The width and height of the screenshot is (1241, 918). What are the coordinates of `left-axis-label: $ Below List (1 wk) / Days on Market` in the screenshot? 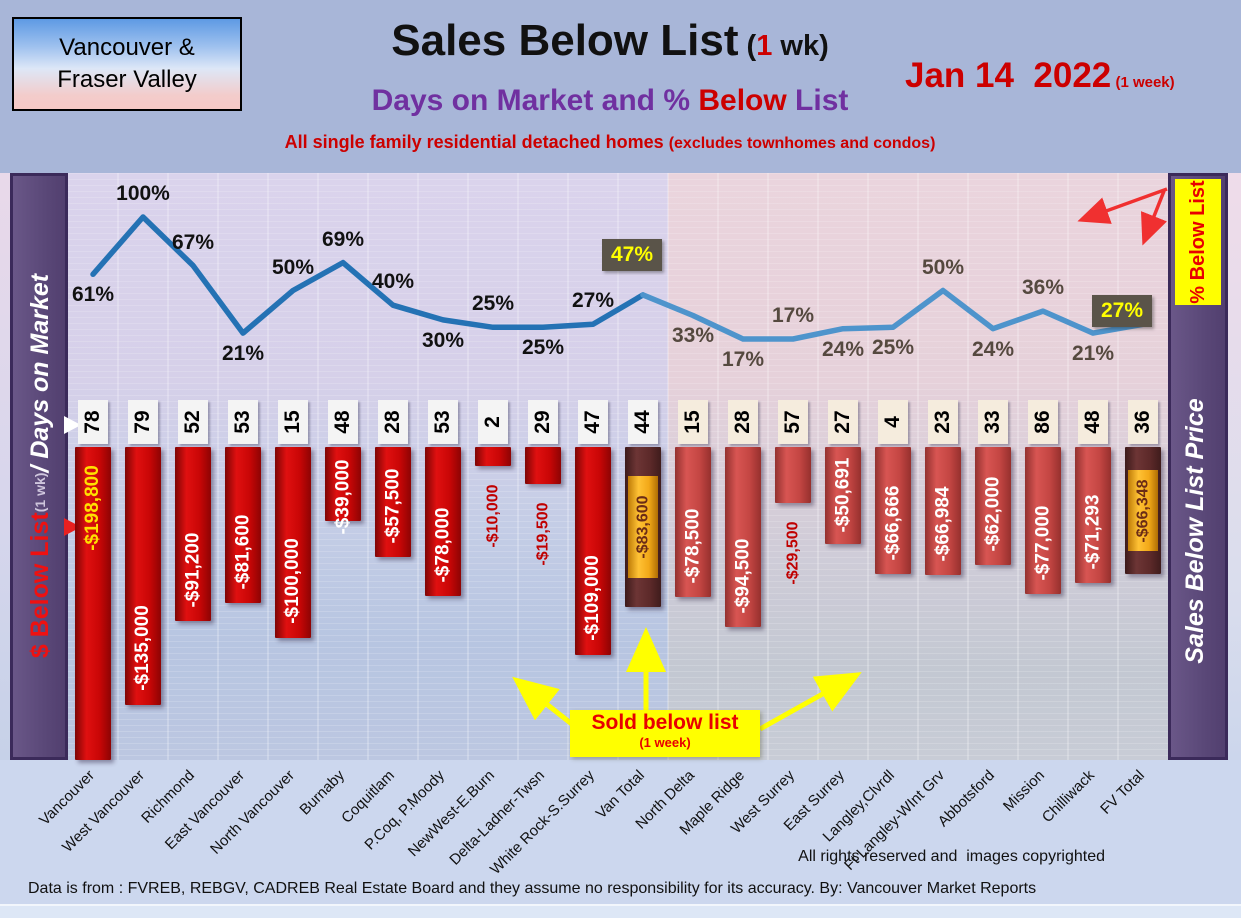 It's located at (40, 466).